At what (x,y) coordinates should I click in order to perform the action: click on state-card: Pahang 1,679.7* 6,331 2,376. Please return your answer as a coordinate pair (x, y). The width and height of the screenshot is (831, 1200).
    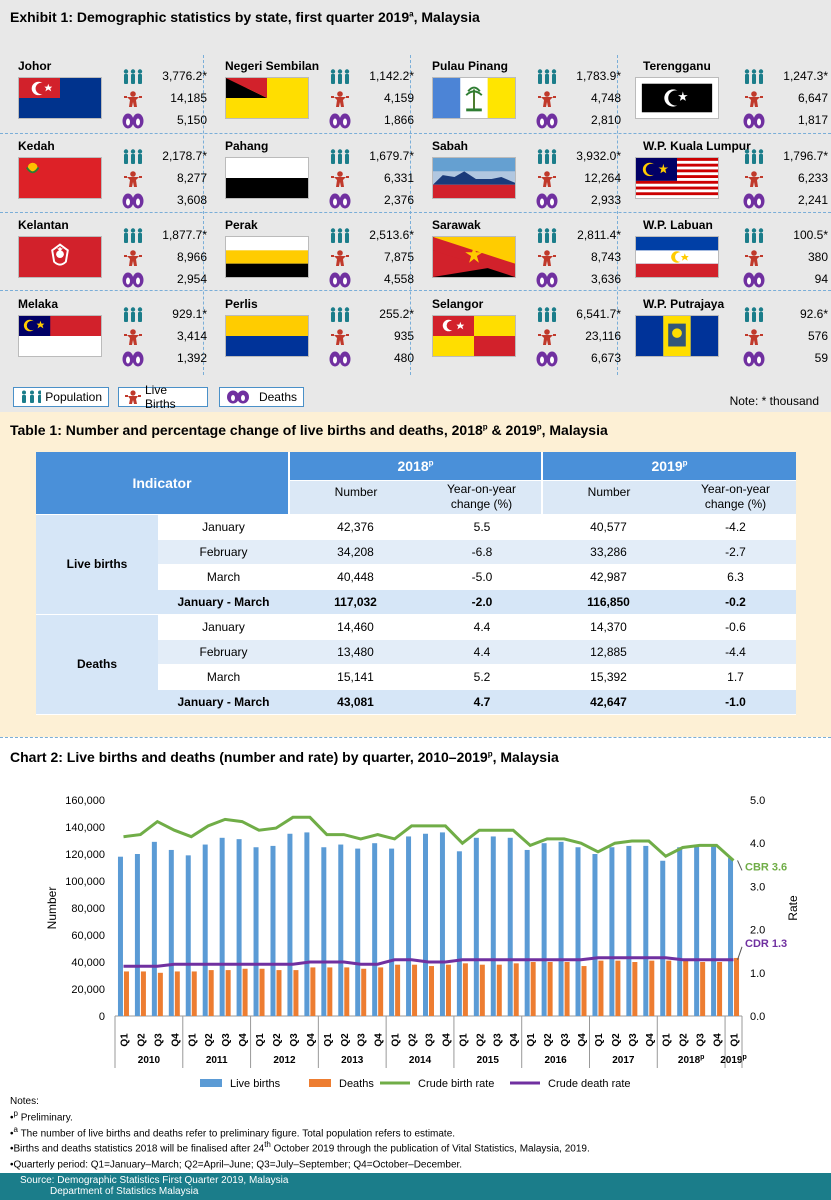
    Looking at the image, I should click on (319, 176).